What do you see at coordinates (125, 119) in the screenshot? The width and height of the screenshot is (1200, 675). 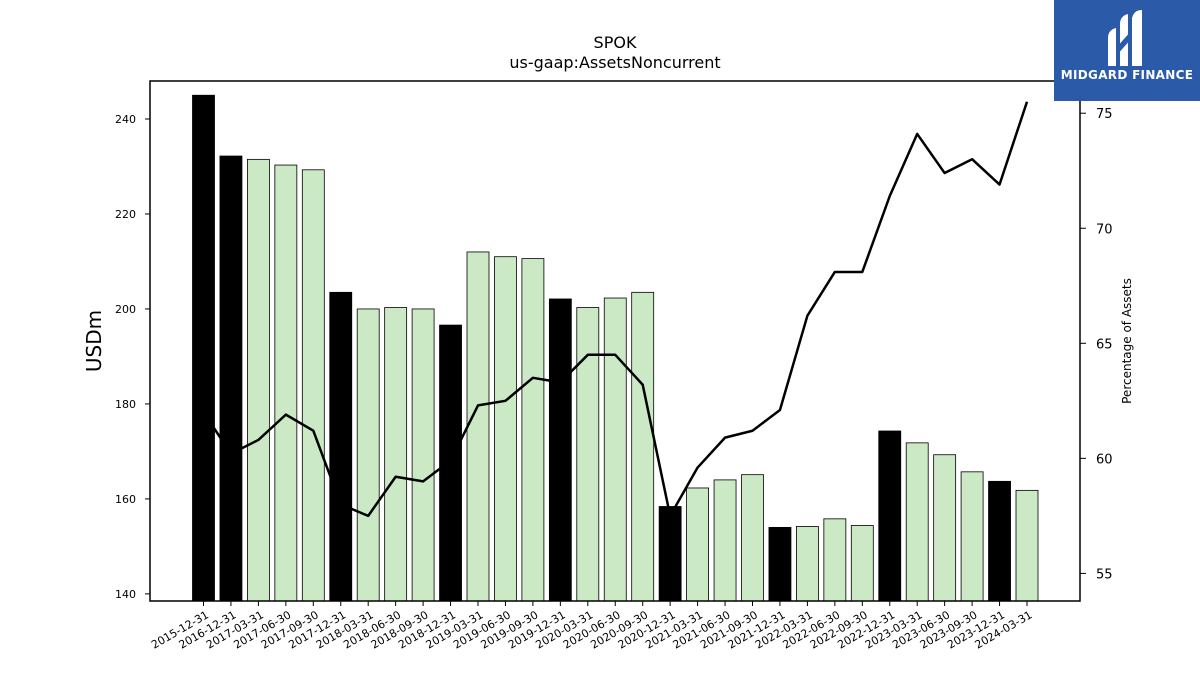 I see `y-tick-label-240: 240` at bounding box center [125, 119].